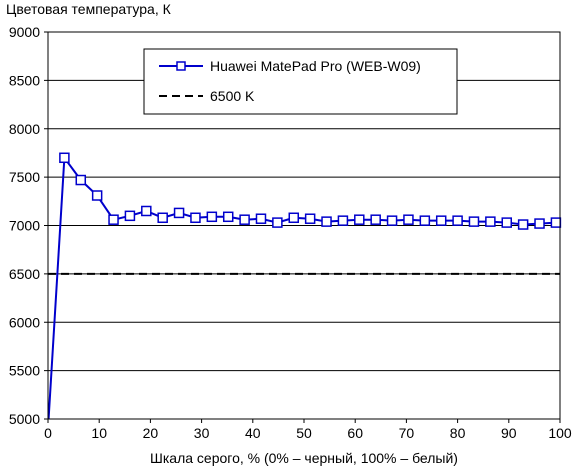  I want to click on x-tick-label: 30, so click(202, 433).